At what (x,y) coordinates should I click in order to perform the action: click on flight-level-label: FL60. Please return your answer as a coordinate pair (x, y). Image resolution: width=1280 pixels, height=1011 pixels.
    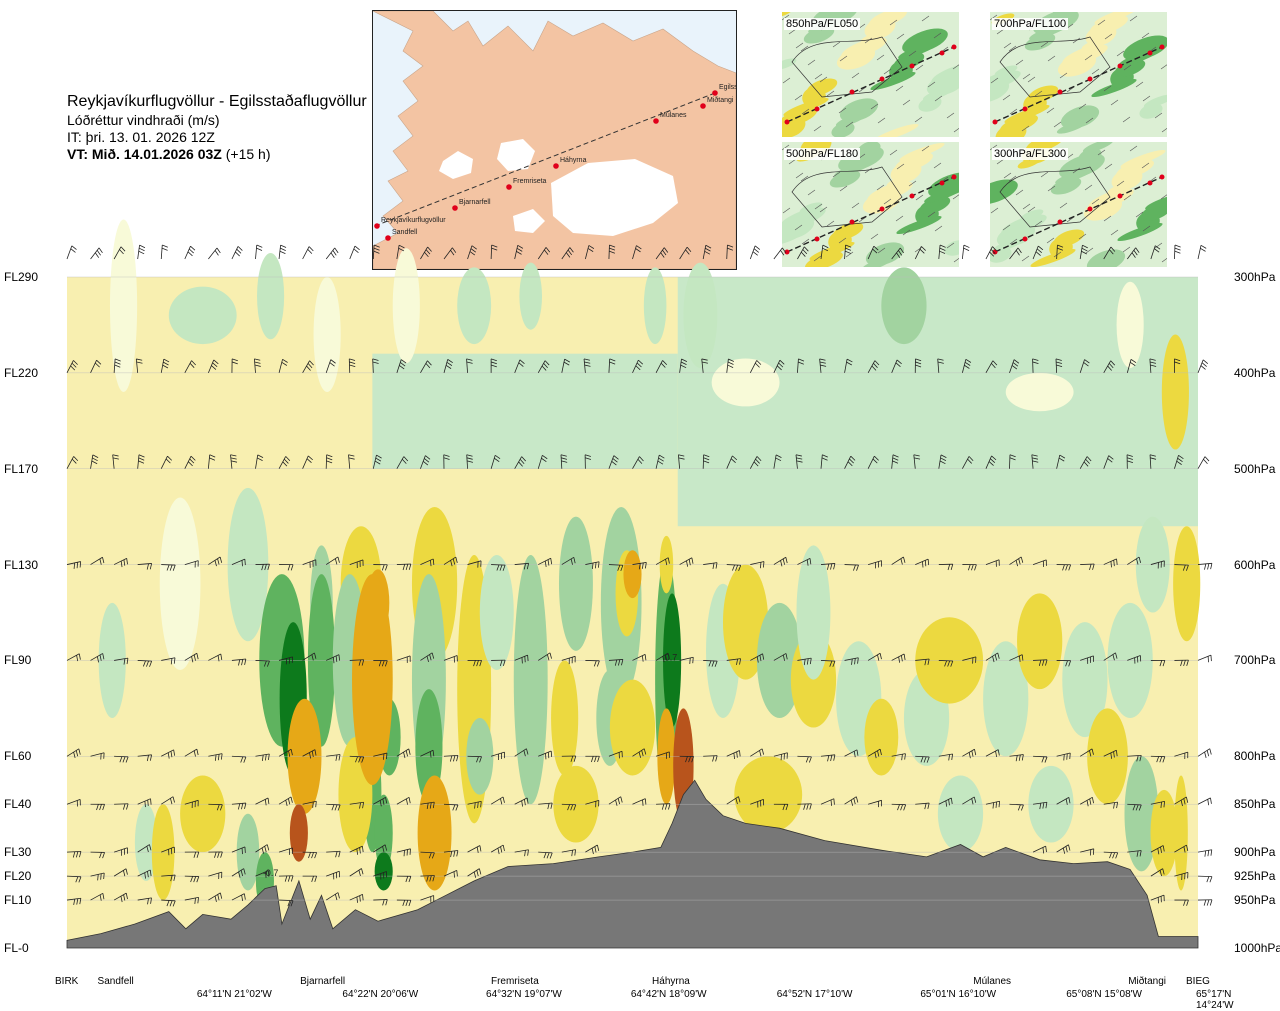
    Looking at the image, I should click on (17, 756).